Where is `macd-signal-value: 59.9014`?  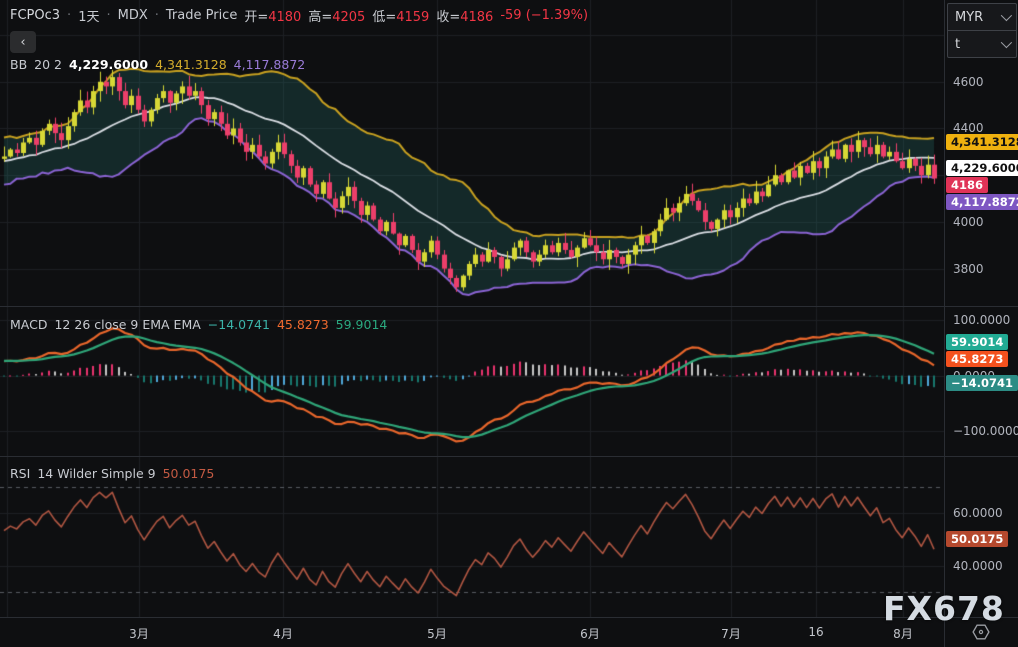
macd-signal-value: 59.9014 is located at coordinates (361, 324).